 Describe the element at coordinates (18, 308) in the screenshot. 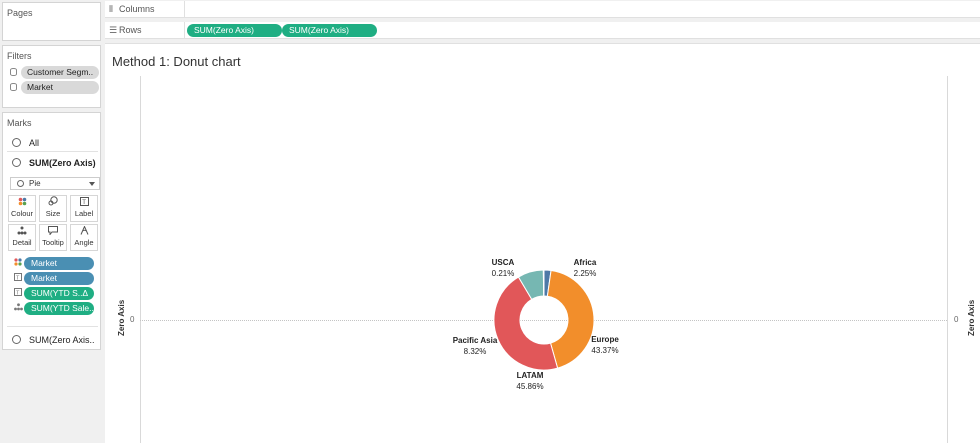

I see `detail-field-icon` at that location.